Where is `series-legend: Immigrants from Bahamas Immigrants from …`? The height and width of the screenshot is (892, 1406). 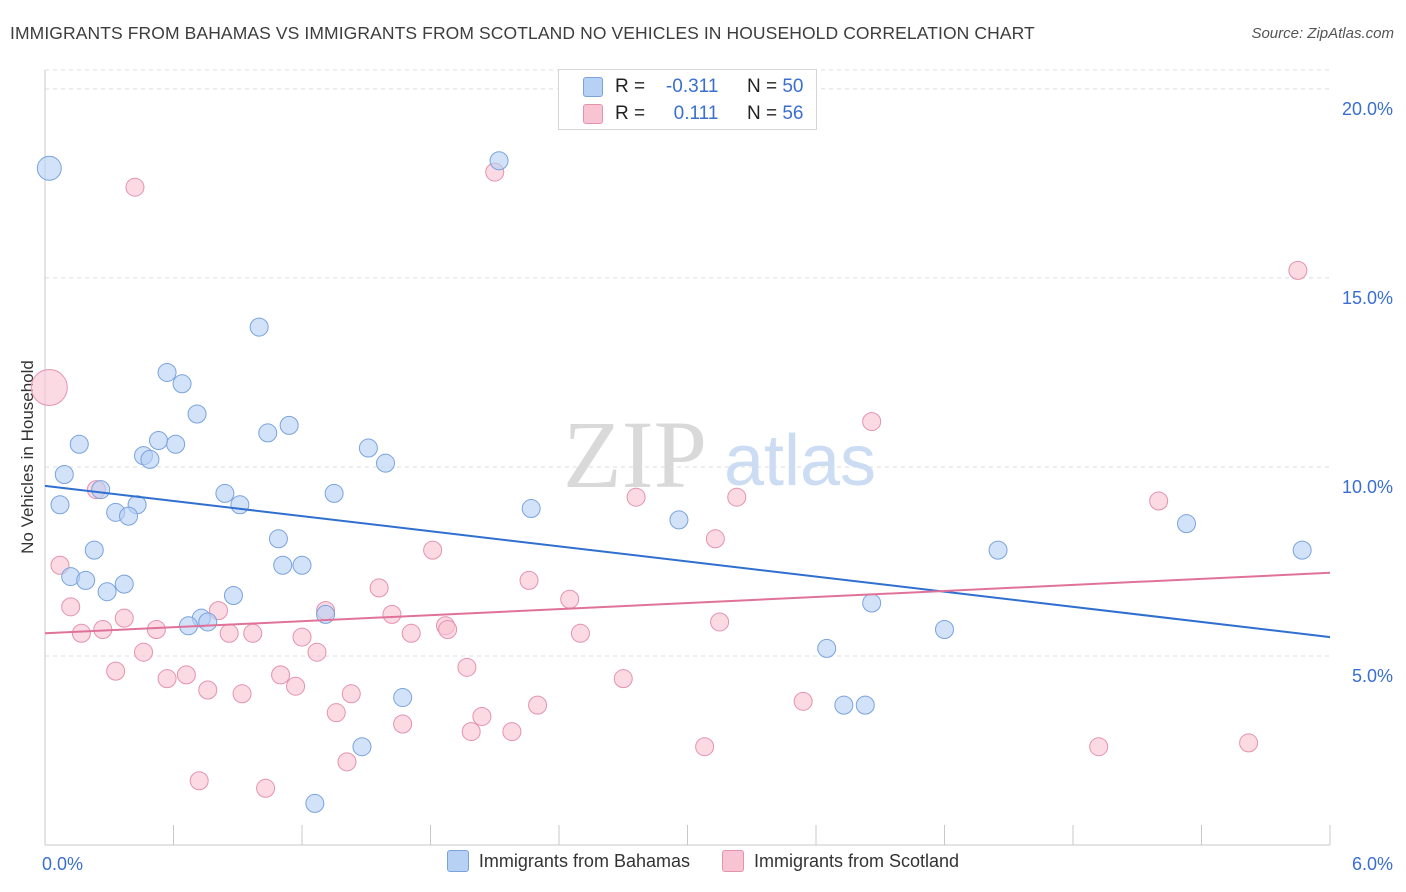 series-legend: Immigrants from Bahamas Immigrants from … is located at coordinates (703, 861).